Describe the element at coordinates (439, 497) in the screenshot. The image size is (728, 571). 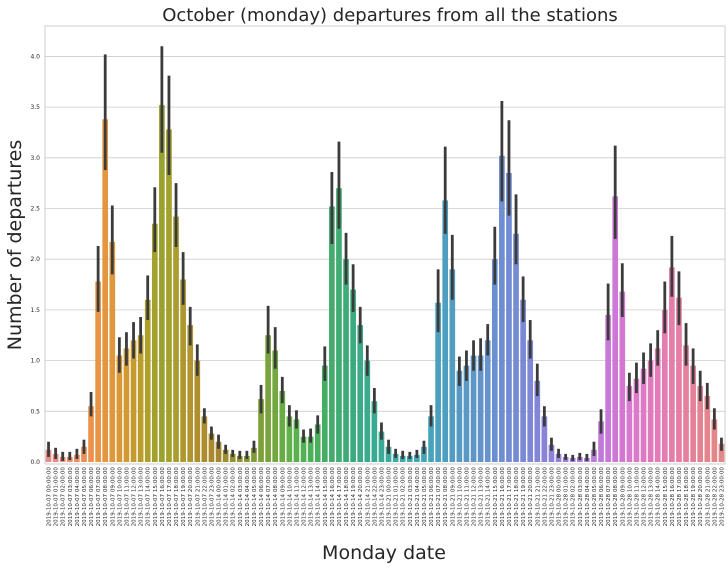
I see `x-tick-label: 2019-10-21 07:00:00` at that location.